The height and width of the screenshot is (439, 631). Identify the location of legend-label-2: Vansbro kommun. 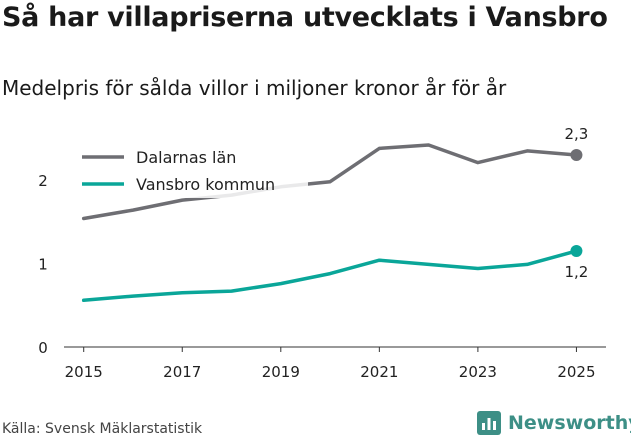
(205, 184).